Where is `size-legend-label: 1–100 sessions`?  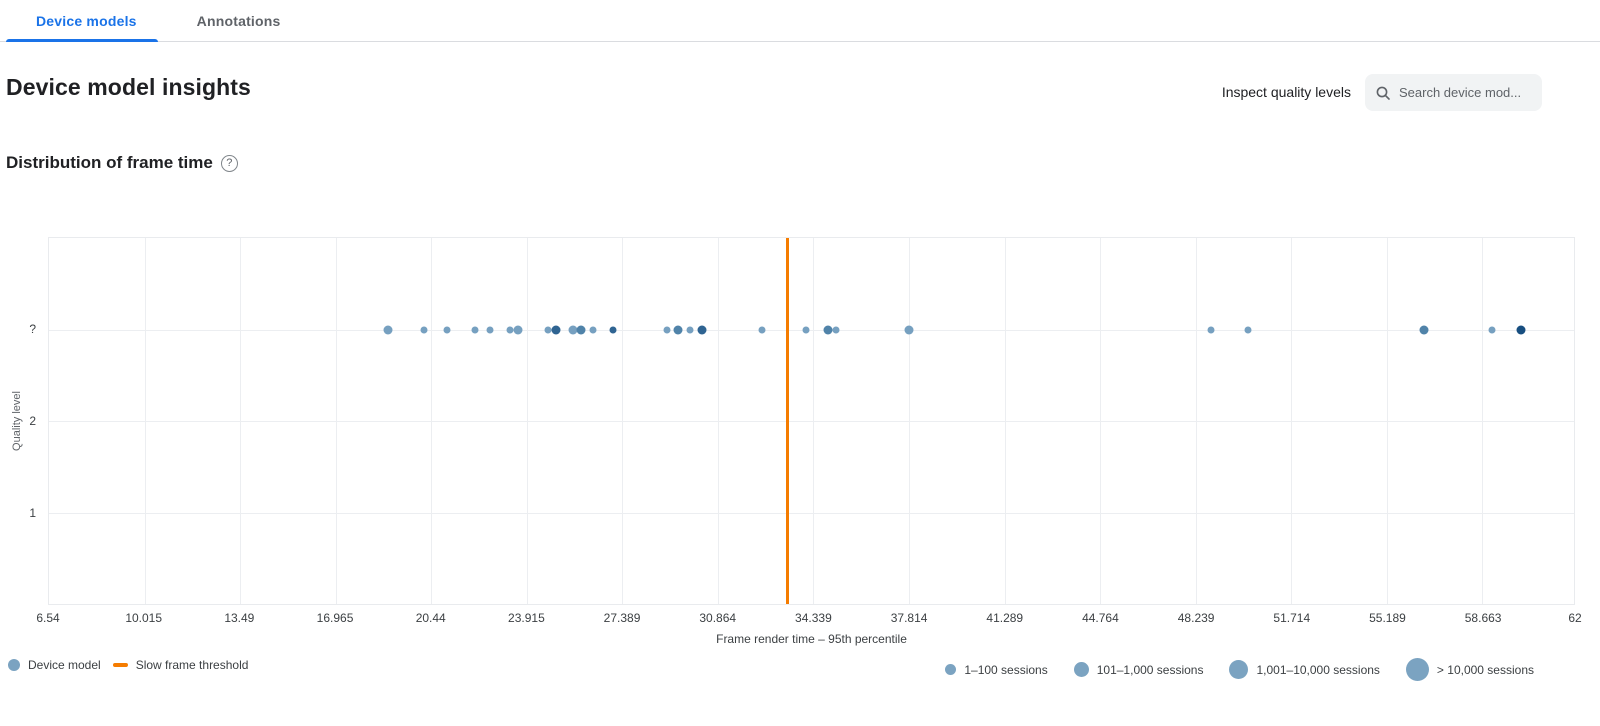
size-legend-label: 1–100 sessions is located at coordinates (1006, 669).